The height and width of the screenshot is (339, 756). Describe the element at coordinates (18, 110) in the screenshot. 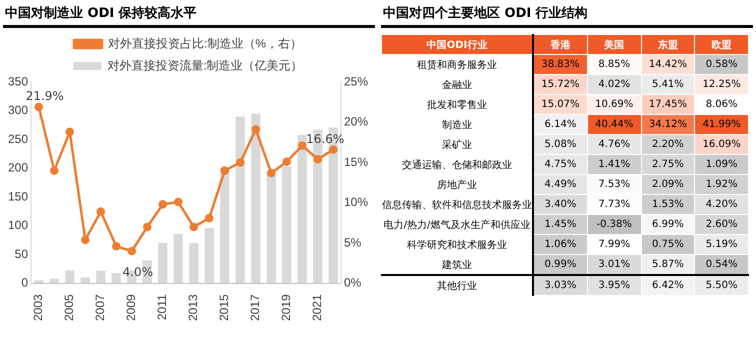

I see `y-tick-label: 300` at that location.